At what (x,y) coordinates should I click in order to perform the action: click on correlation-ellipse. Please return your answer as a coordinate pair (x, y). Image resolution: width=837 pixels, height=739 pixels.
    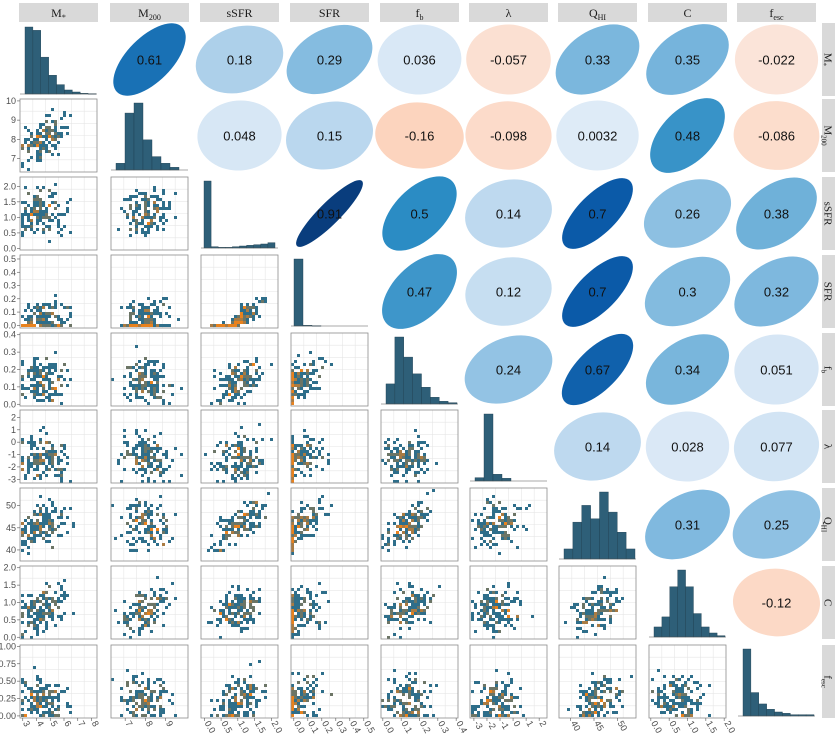
    Looking at the image, I should click on (419, 59).